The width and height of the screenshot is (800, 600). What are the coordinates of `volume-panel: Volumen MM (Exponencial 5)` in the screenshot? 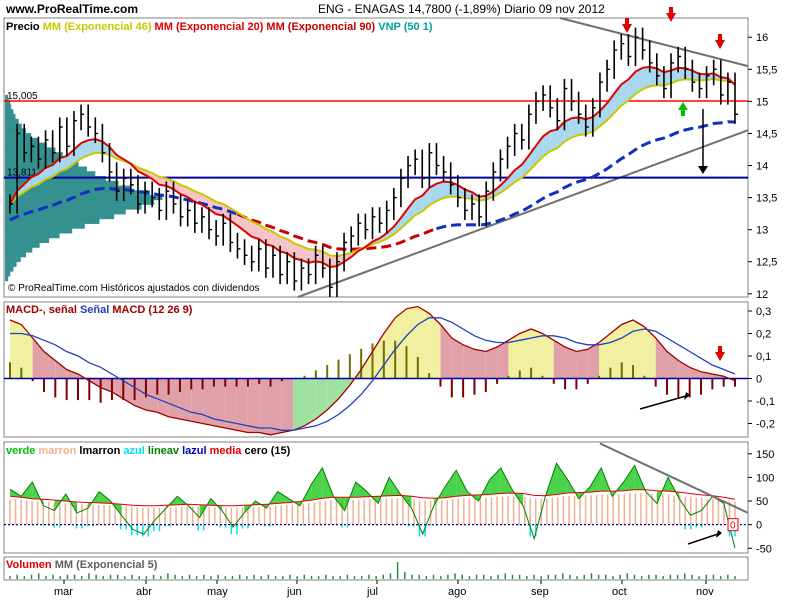 It's located at (371, 569).